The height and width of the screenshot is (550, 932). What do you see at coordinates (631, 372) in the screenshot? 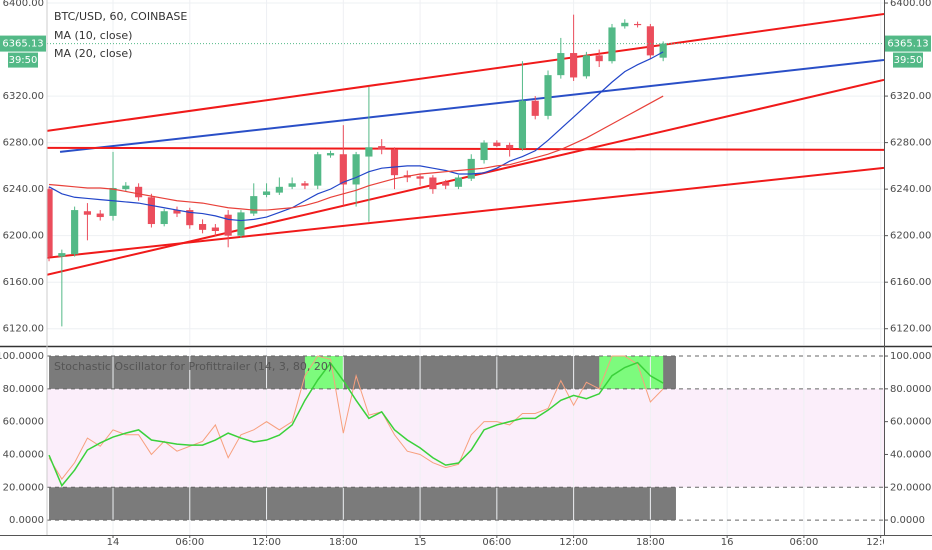
I see `stoch-highlight` at bounding box center [631, 372].